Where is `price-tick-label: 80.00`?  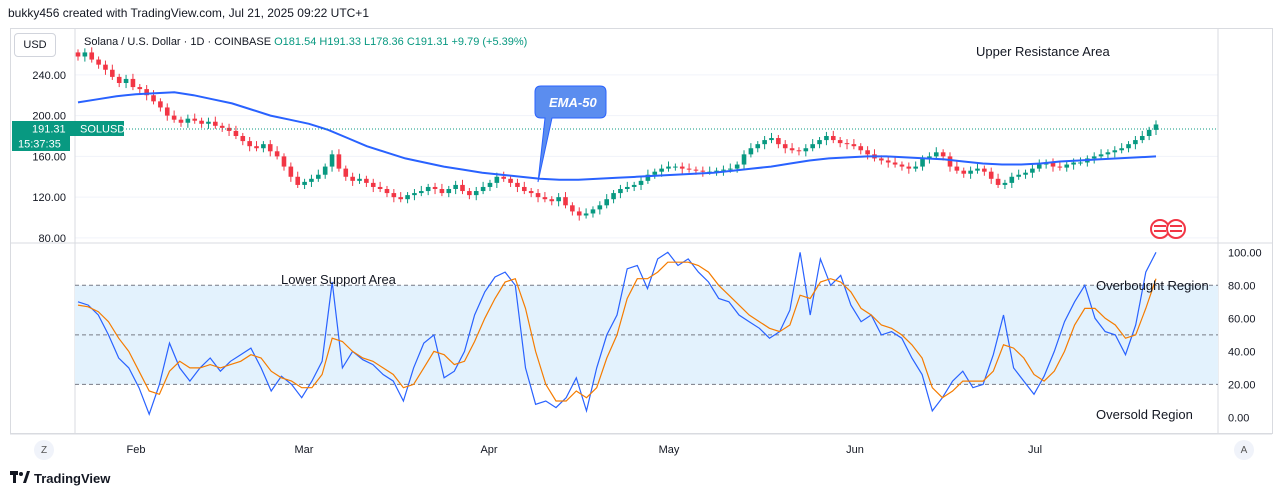
price-tick-label: 80.00 is located at coordinates (52, 239).